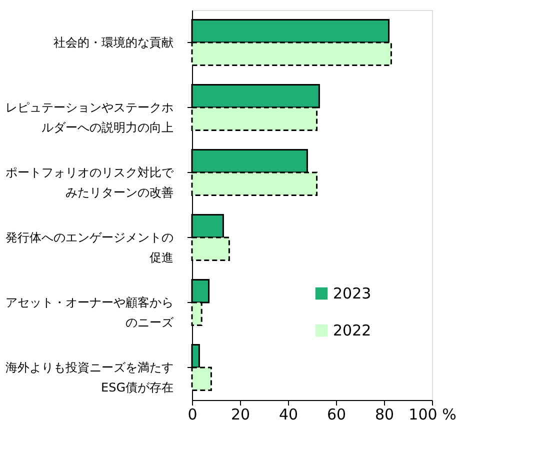 This screenshot has width=549, height=450. Describe the element at coordinates (352, 293) in the screenshot. I see `legend-label: 2023` at that location.